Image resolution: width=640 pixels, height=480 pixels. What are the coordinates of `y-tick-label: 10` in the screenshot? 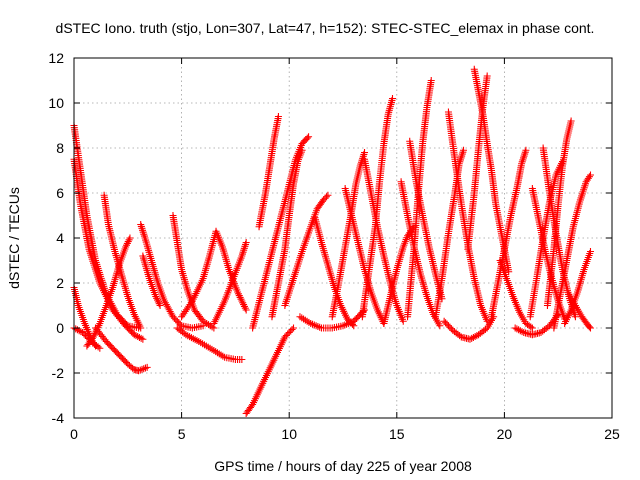 It's located at (56, 103).